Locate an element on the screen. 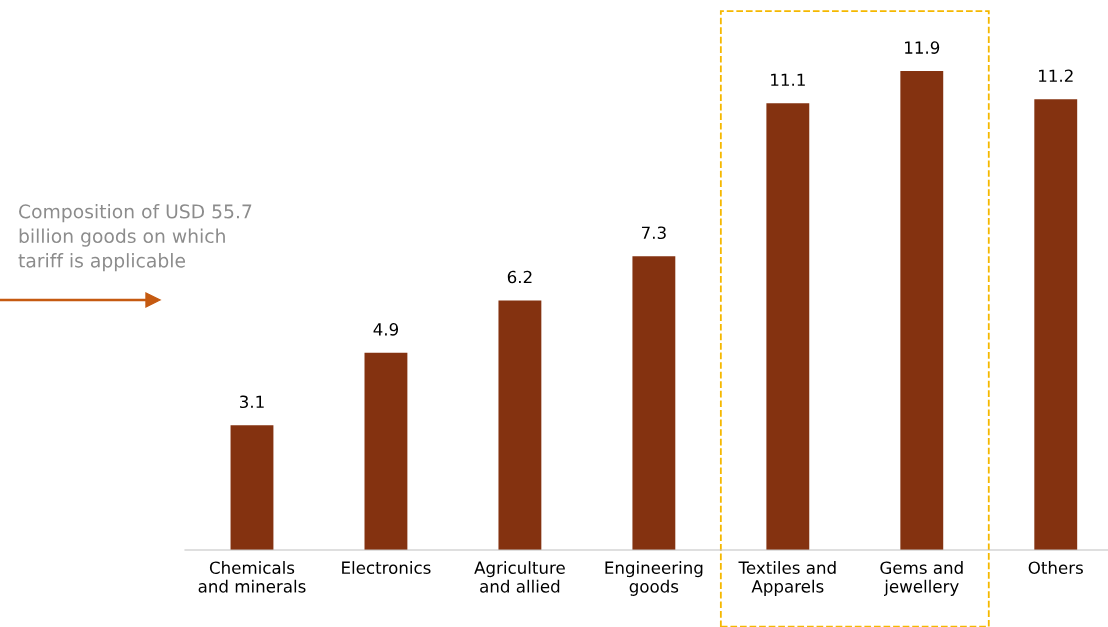  x-tick-label: Engineering goods is located at coordinates (654, 578).